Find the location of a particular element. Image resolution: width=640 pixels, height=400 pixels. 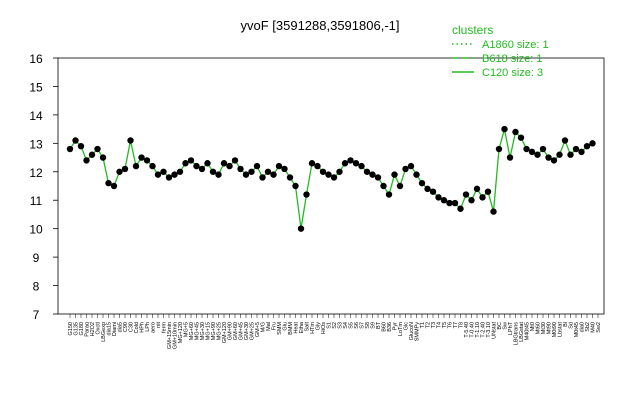

x-tick-label: BMM is located at coordinates (291, 328).